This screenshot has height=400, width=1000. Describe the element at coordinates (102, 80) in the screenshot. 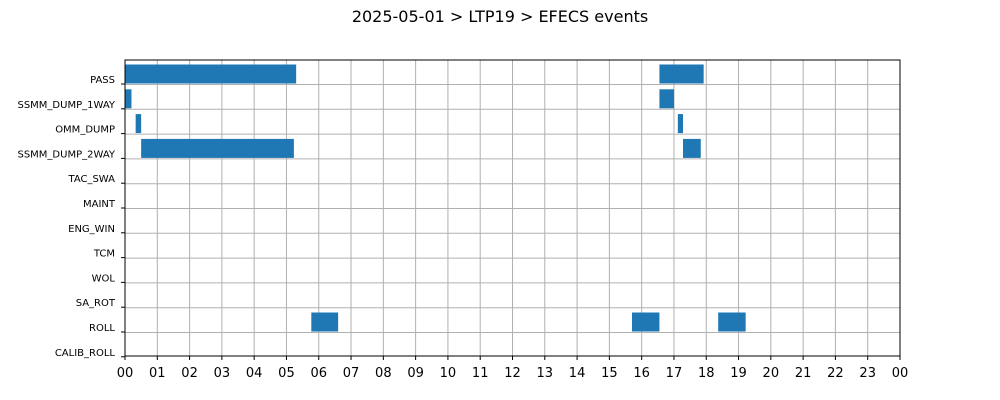

I see `y-tick-label: PASS` at that location.